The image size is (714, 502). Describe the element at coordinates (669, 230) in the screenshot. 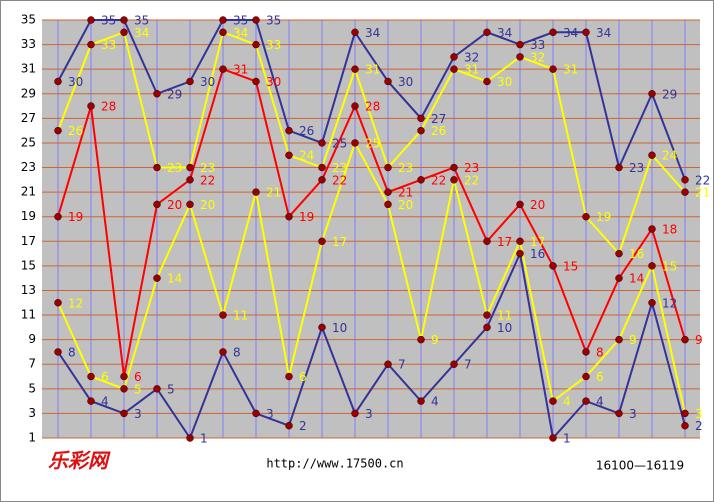

I see `data-label: 18` at that location.